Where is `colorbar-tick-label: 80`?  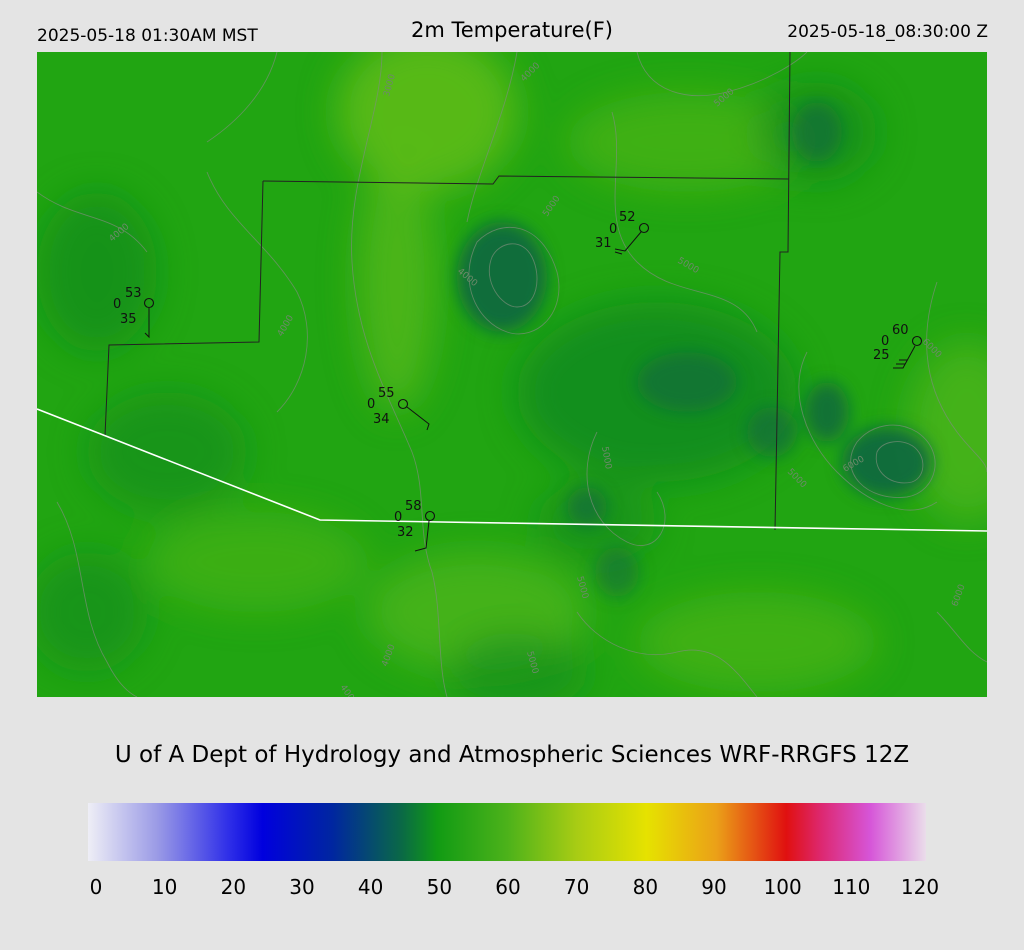
colorbar-tick-label: 80 is located at coordinates (645, 887).